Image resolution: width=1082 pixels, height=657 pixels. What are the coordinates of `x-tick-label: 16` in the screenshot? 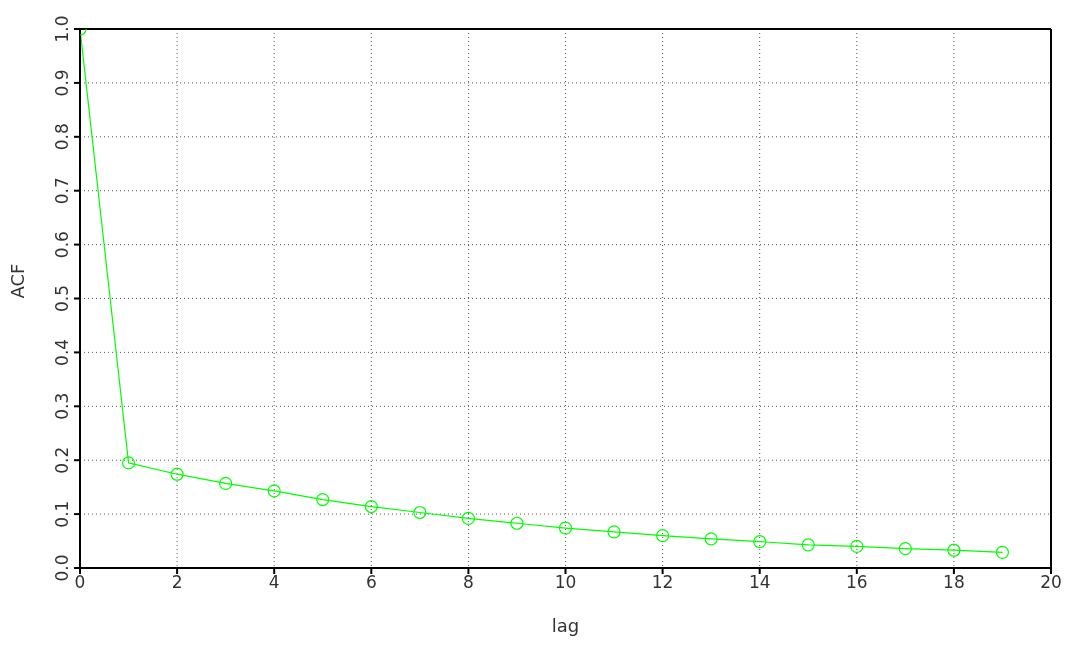 It's located at (856, 582).